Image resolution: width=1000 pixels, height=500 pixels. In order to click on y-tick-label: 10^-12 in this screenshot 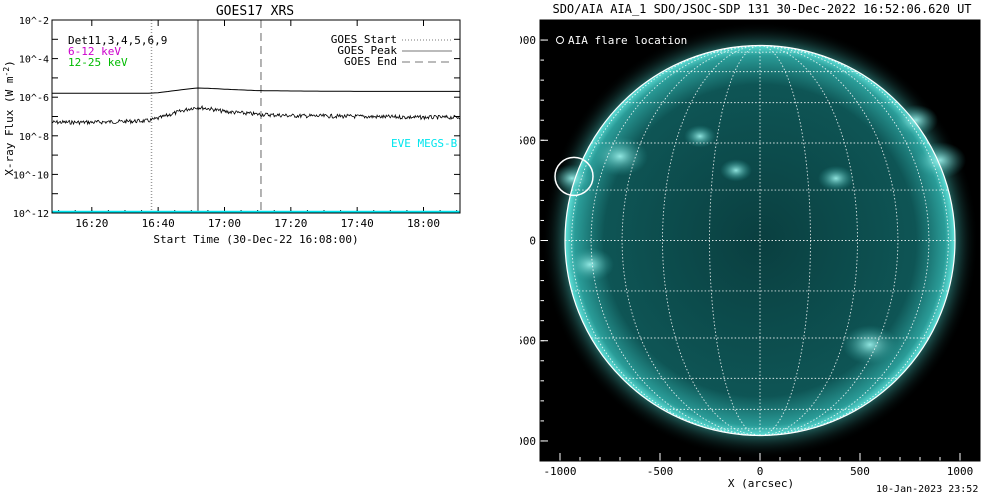, I will do `click(31, 214)`.